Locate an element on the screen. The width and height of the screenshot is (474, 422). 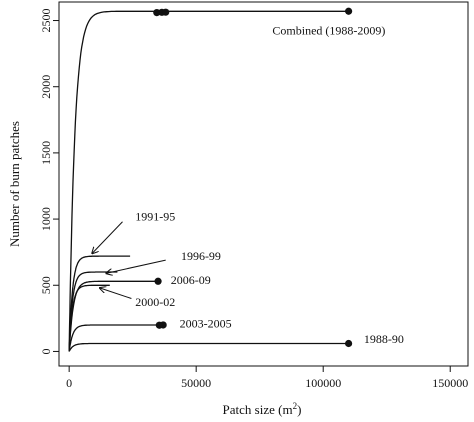
x-axis-title: Patch size (m2) is located at coordinates (262, 409).